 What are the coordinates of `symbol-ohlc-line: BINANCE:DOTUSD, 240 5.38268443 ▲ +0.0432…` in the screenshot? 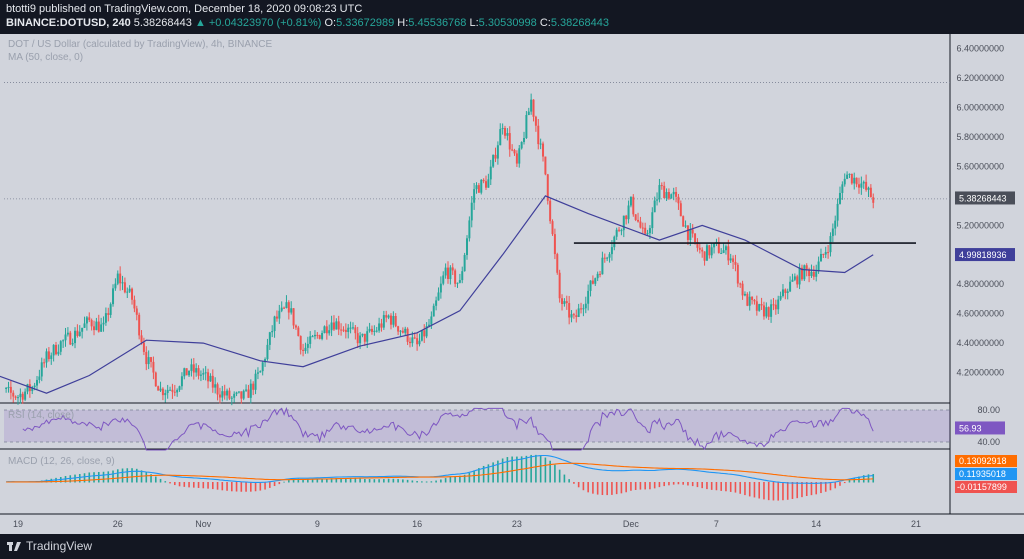 It's located at (307, 23).